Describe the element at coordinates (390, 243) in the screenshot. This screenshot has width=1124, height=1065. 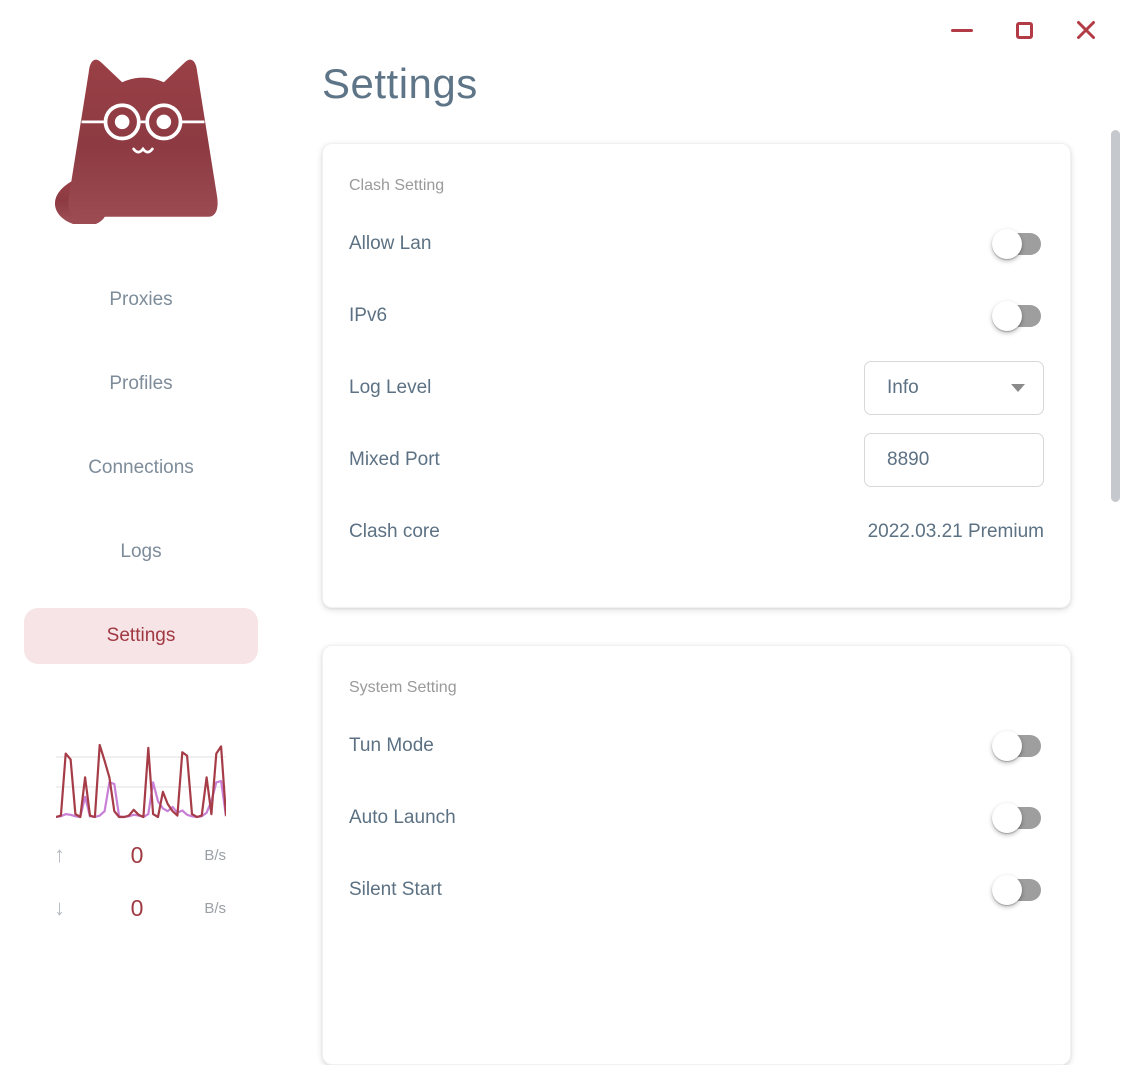
I see `allow-lan-label: Allow Lan` at that location.